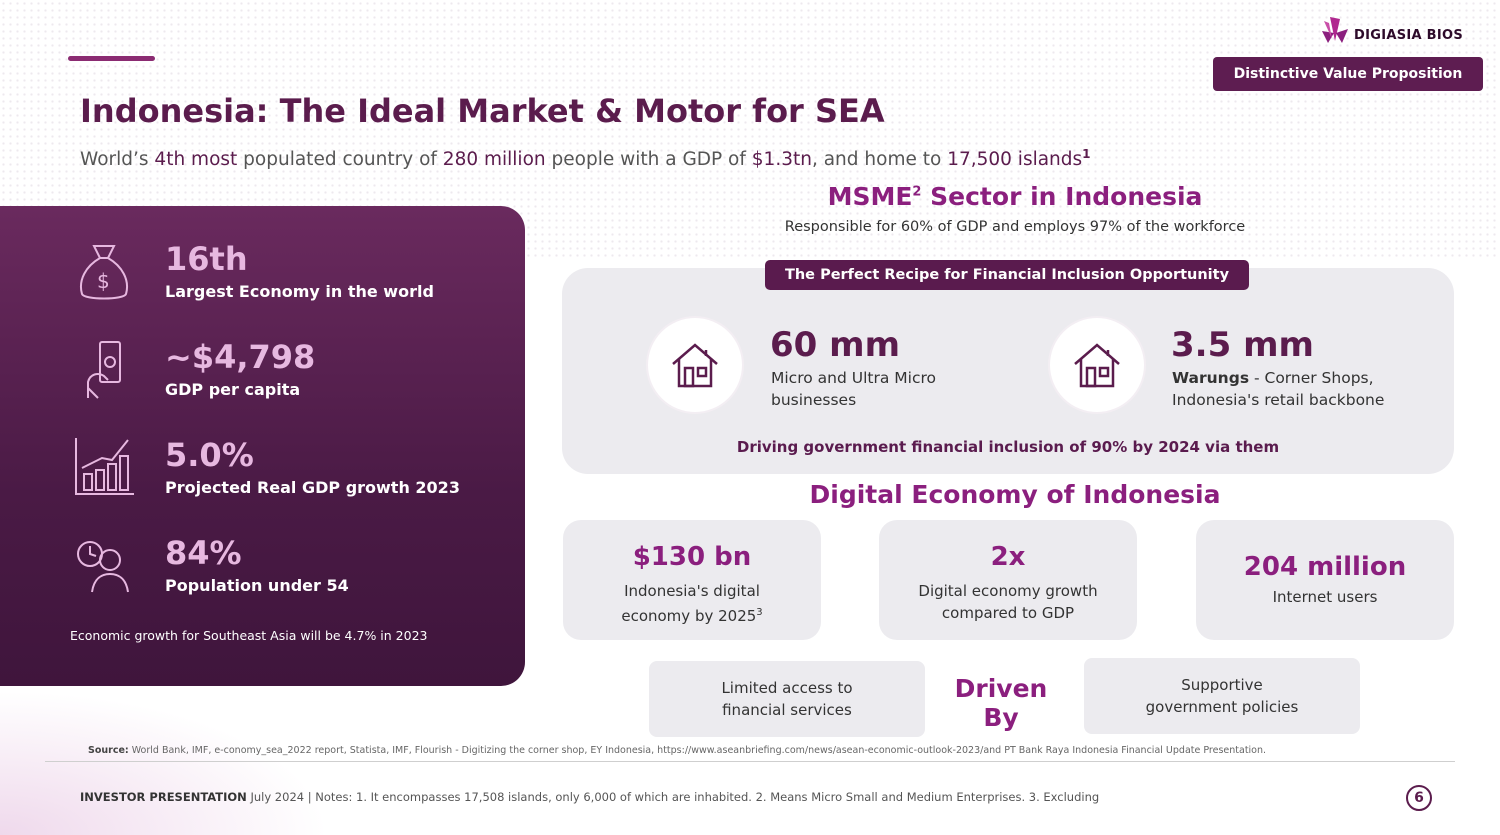 The height and width of the screenshot is (835, 1500). What do you see at coordinates (1335, 30) in the screenshot?
I see `lotus-logo-icon` at bounding box center [1335, 30].